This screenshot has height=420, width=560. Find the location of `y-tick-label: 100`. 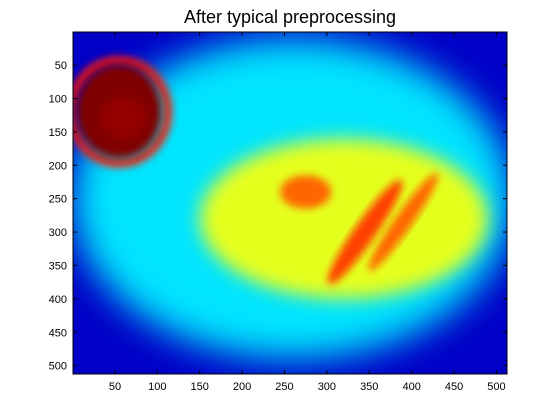

y-tick-label: 100 is located at coordinates (58, 99).